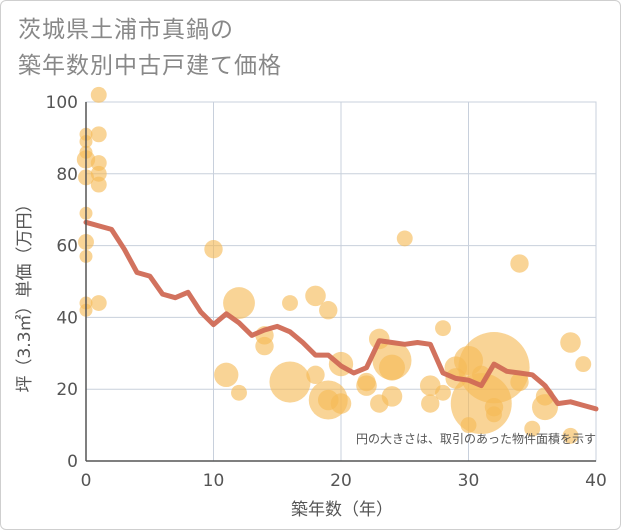 The height and width of the screenshot is (530, 621). Describe the element at coordinates (72, 462) in the screenshot. I see `y-tick-label: 0` at that location.